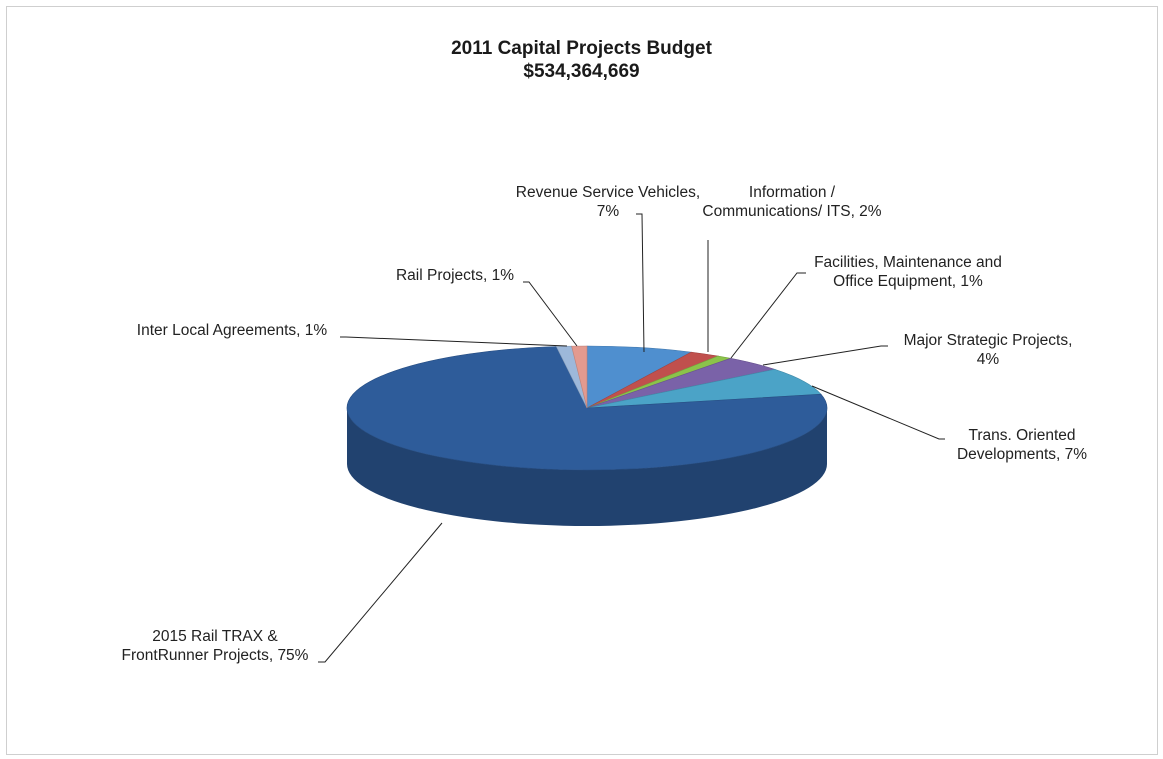 This screenshot has width=1163, height=759. I want to click on pie-sides, so click(587, 467).